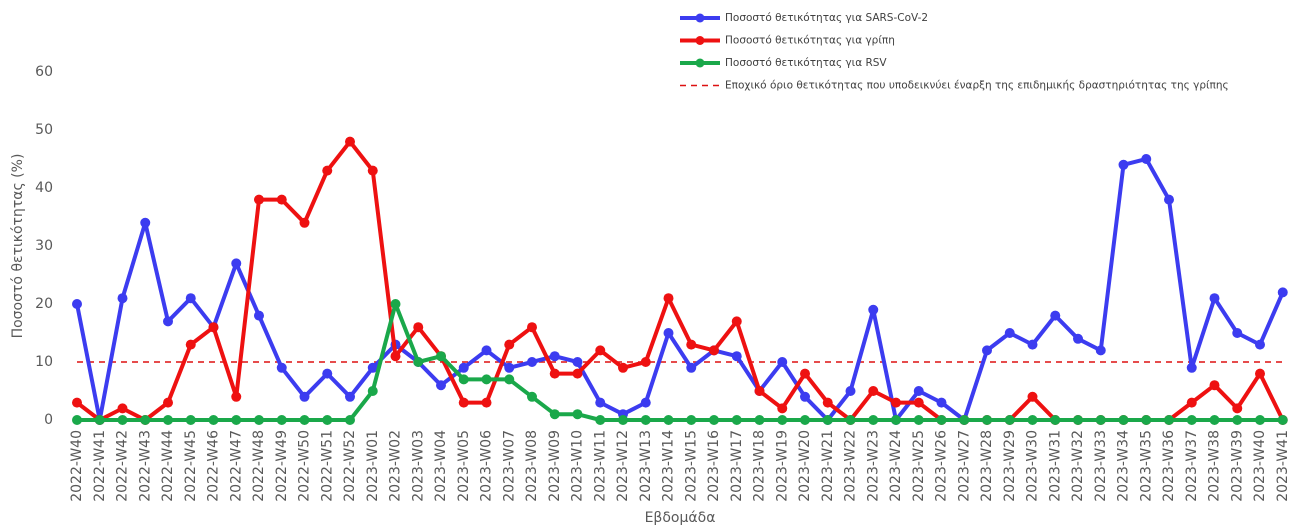 This screenshot has width=1298, height=528. Describe the element at coordinates (1283, 466) in the screenshot. I see `x-tick-label: 2023-W41` at that location.